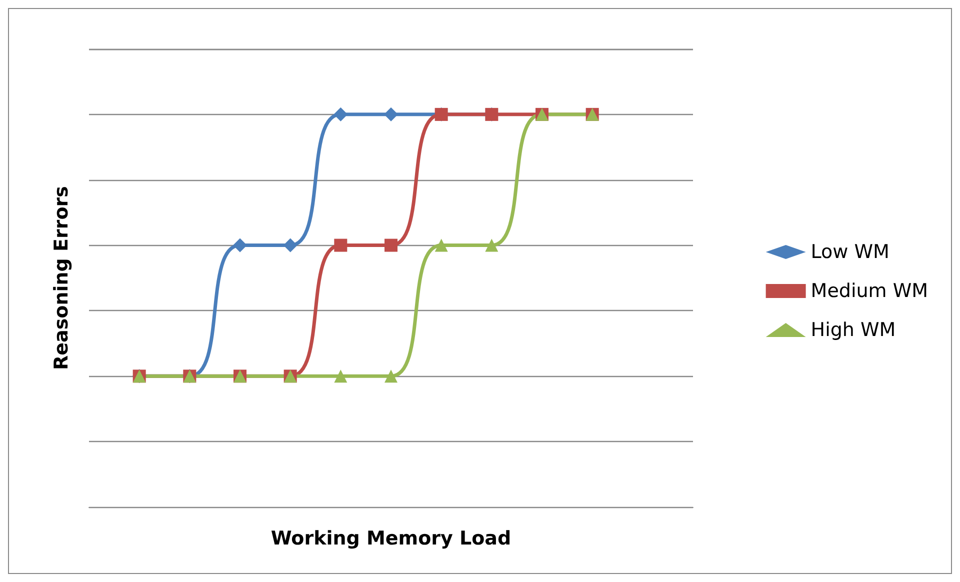 The image size is (960, 582). I want to click on legend-label: Low WM, so click(850, 252).